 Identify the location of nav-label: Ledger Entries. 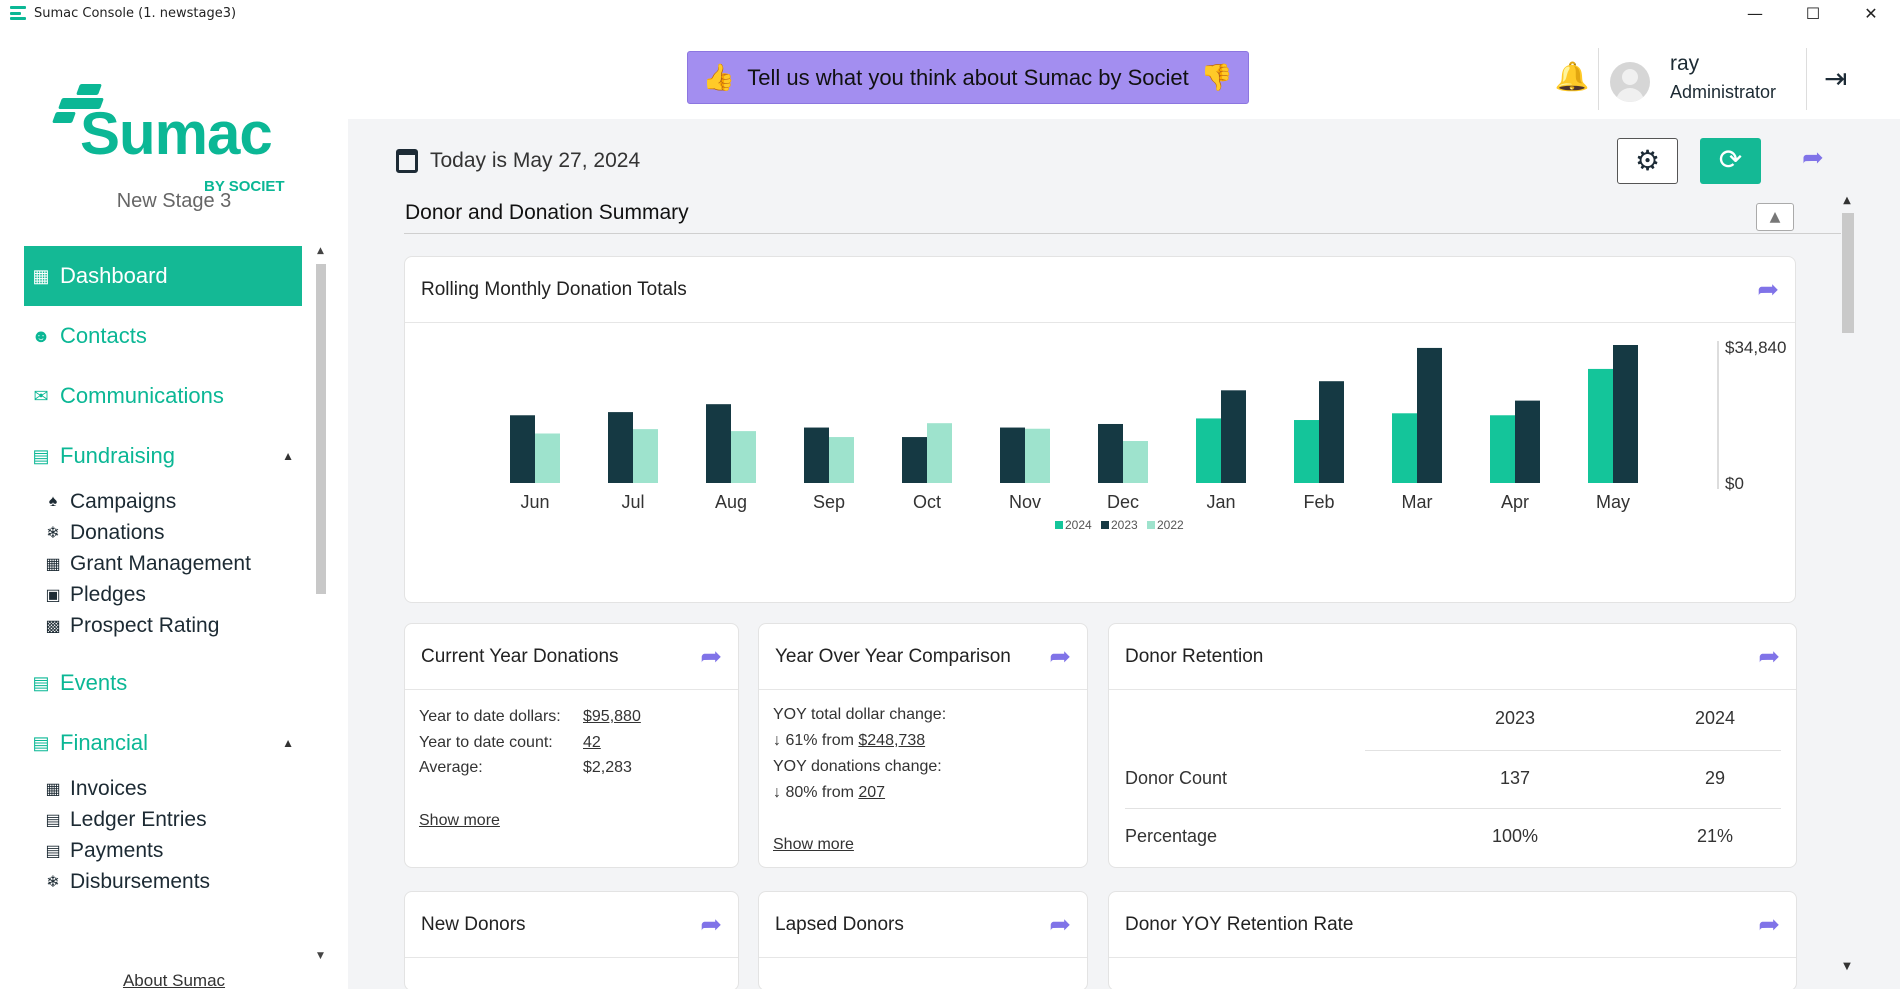
(138, 819).